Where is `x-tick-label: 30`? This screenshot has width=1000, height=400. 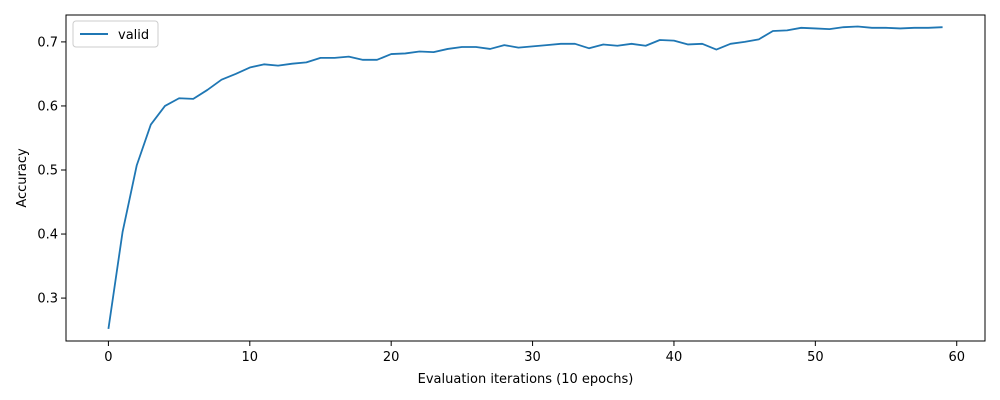 x-tick-label: 30 is located at coordinates (532, 357).